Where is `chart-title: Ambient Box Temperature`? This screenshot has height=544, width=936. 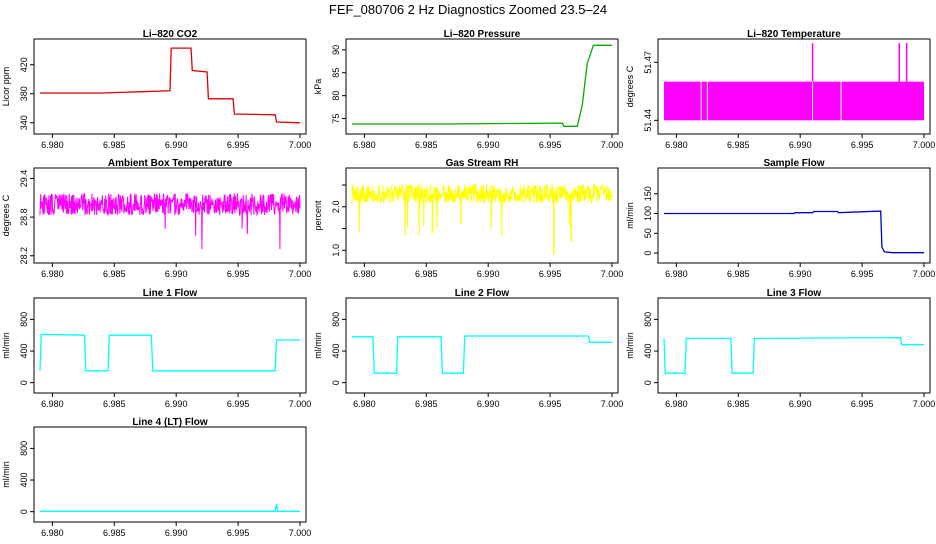
chart-title: Ambient Box Temperature is located at coordinates (170, 163).